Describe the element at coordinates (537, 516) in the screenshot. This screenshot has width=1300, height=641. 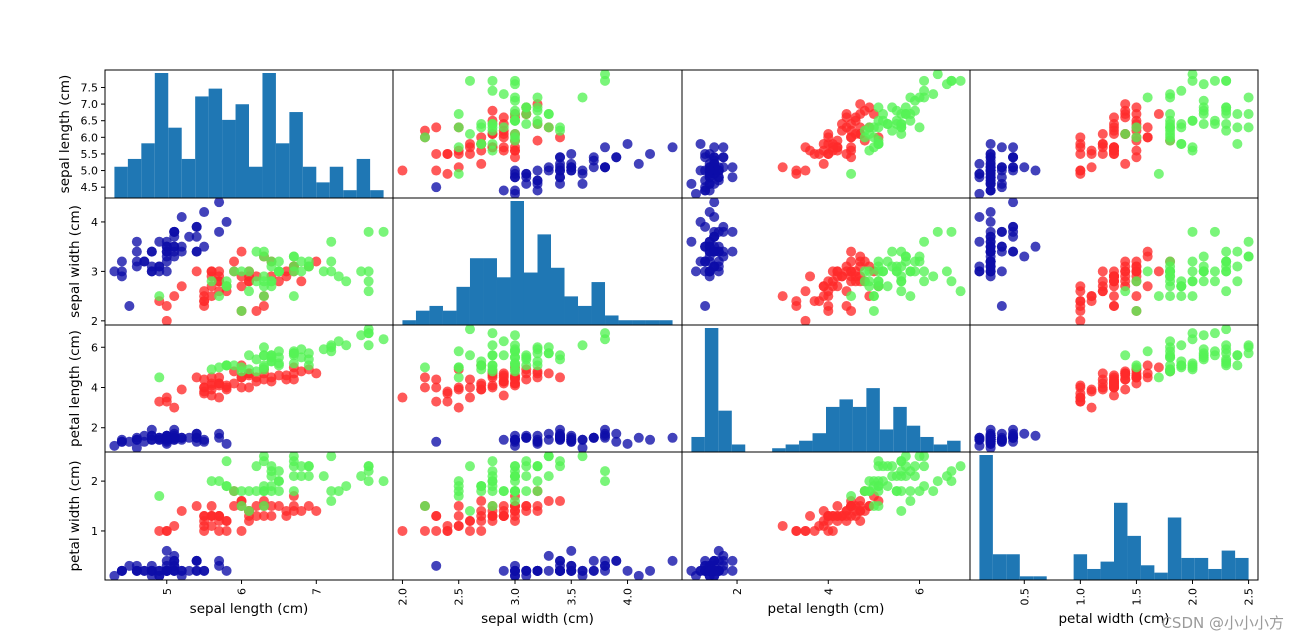
I see `panel-r3-c1` at that location.